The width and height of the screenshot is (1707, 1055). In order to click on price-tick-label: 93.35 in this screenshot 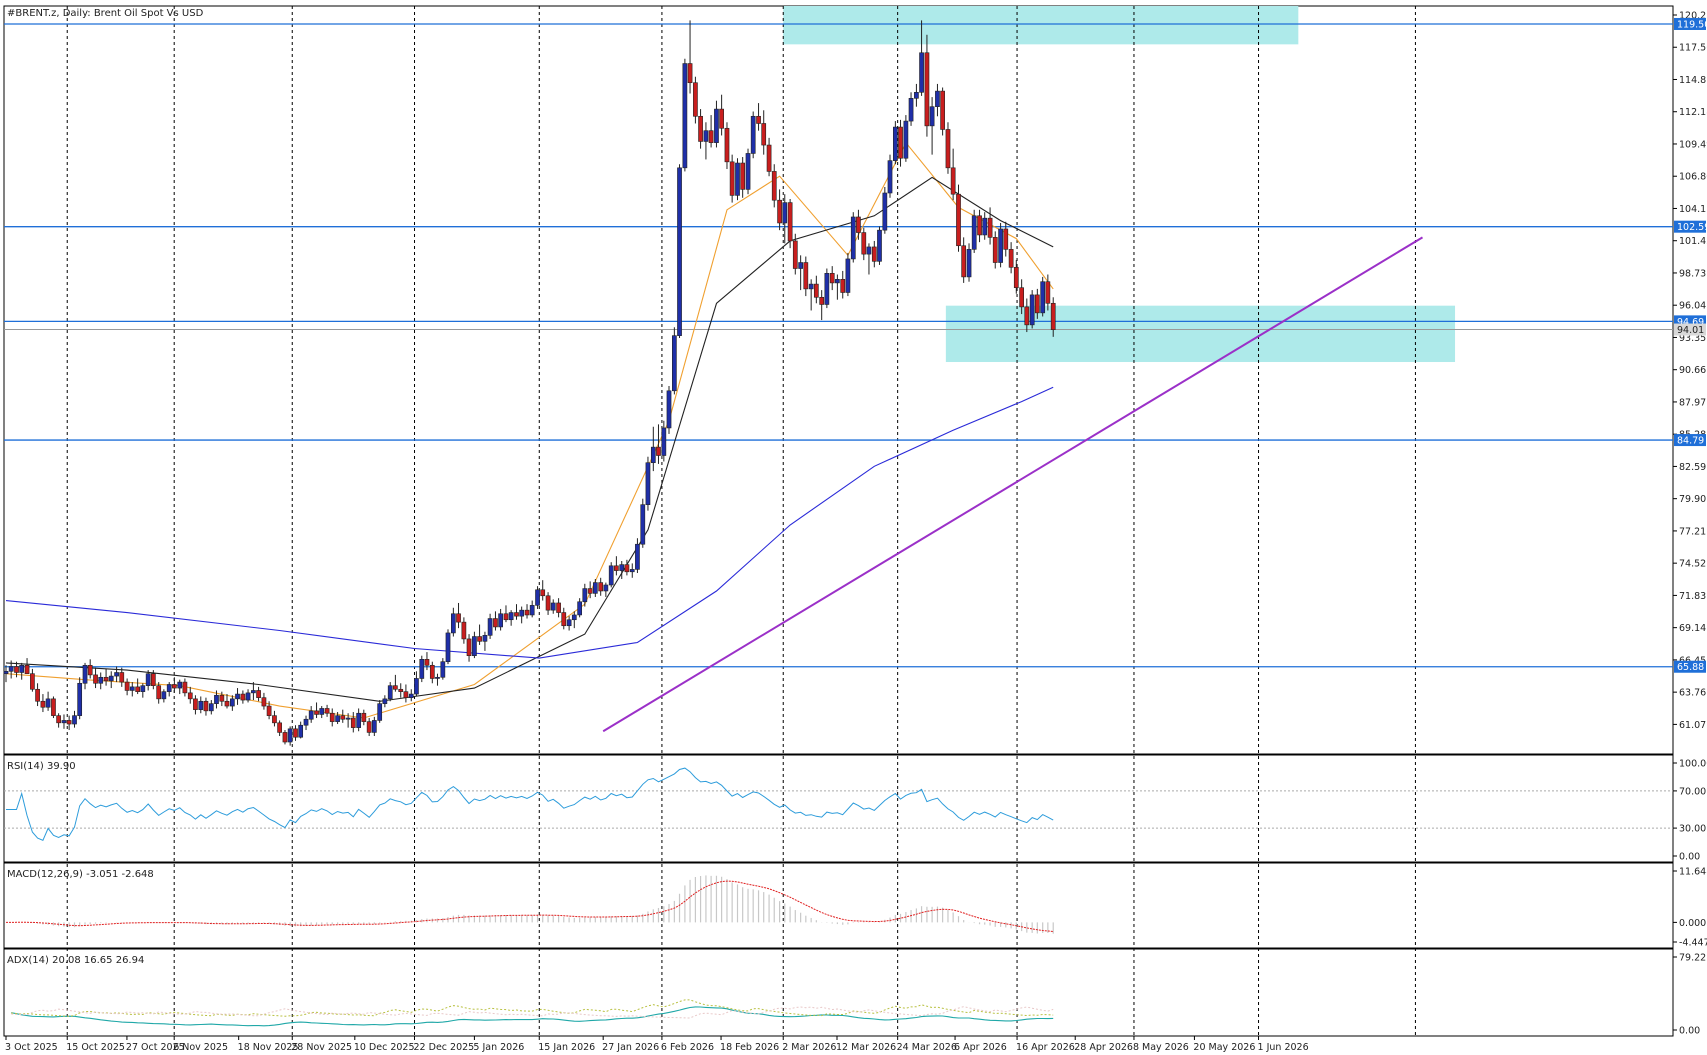, I will do `click(1692, 338)`.